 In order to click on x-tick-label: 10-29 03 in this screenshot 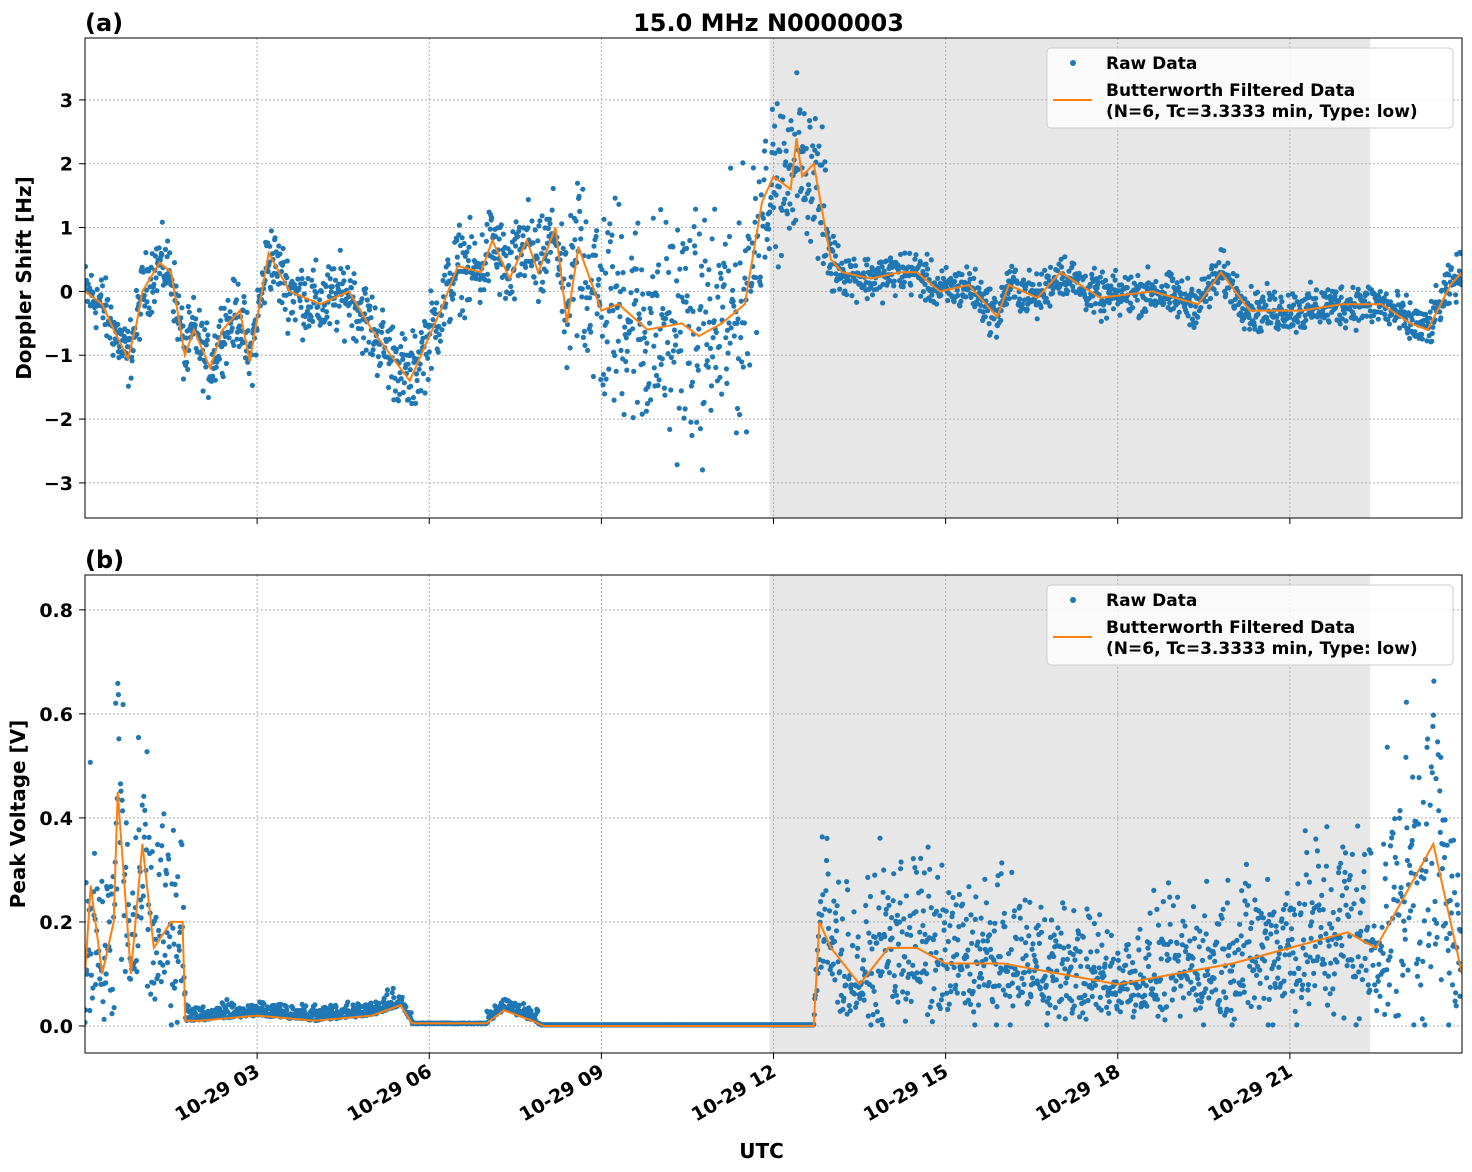, I will do `click(217, 1093)`.